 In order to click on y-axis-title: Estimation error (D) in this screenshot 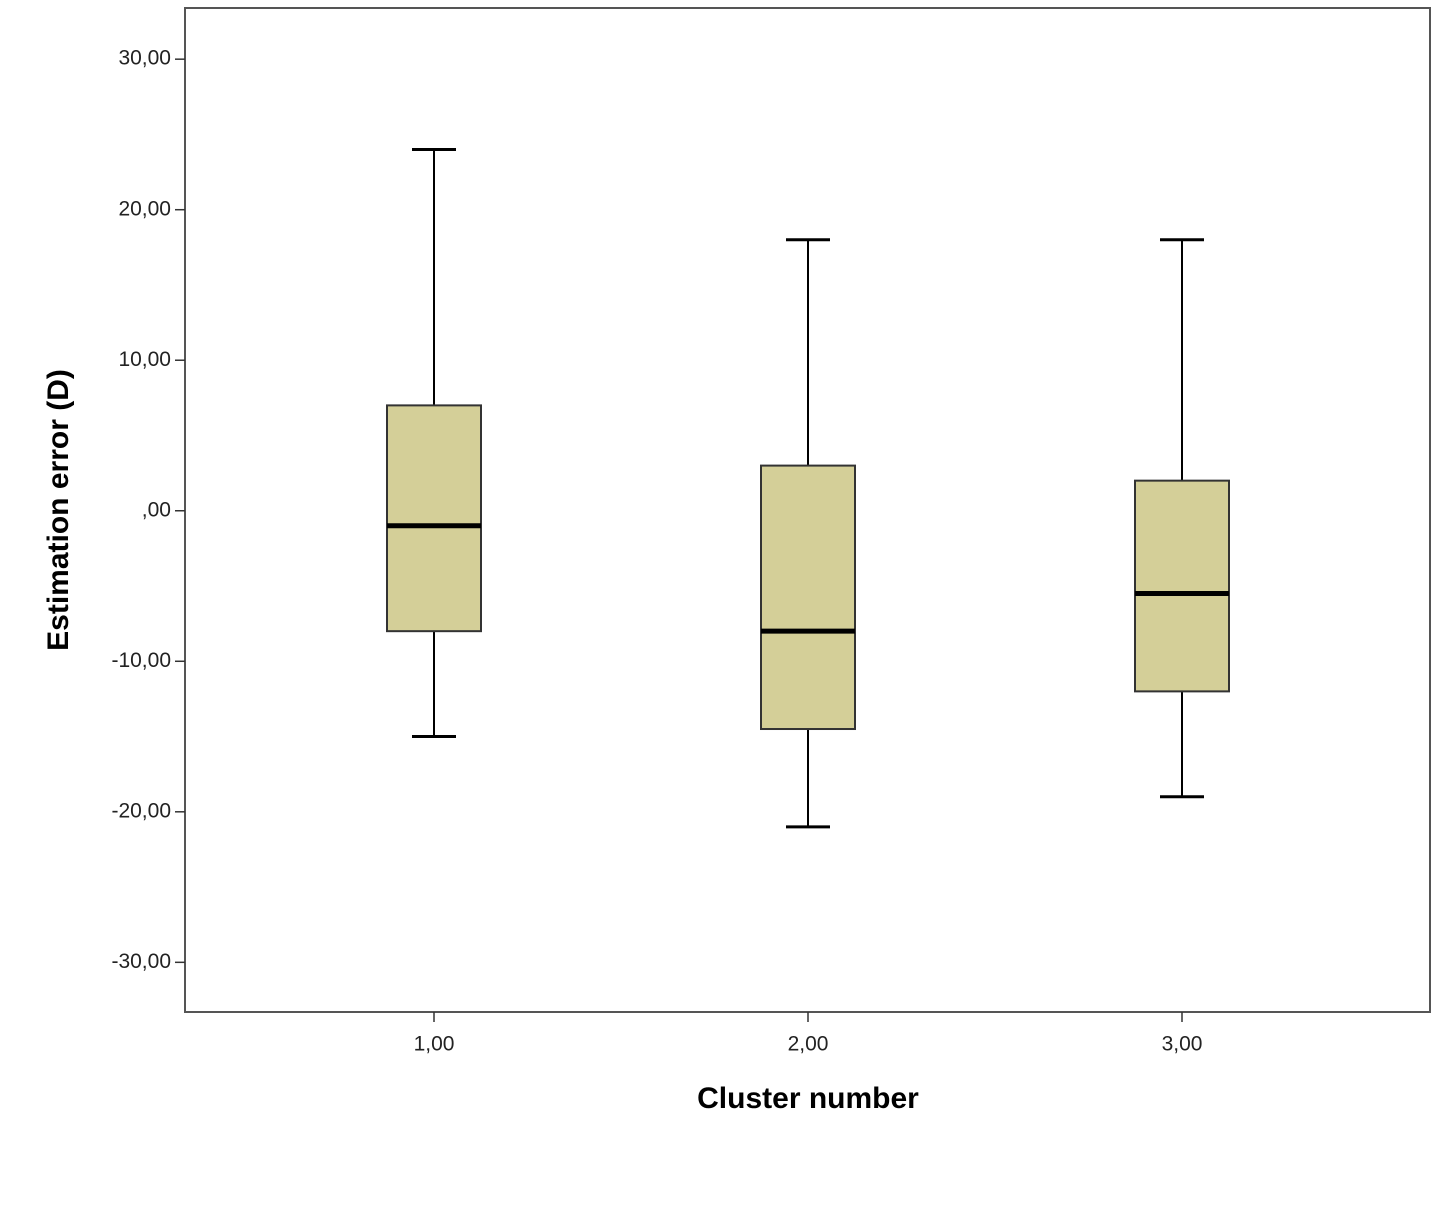, I will do `click(58, 510)`.